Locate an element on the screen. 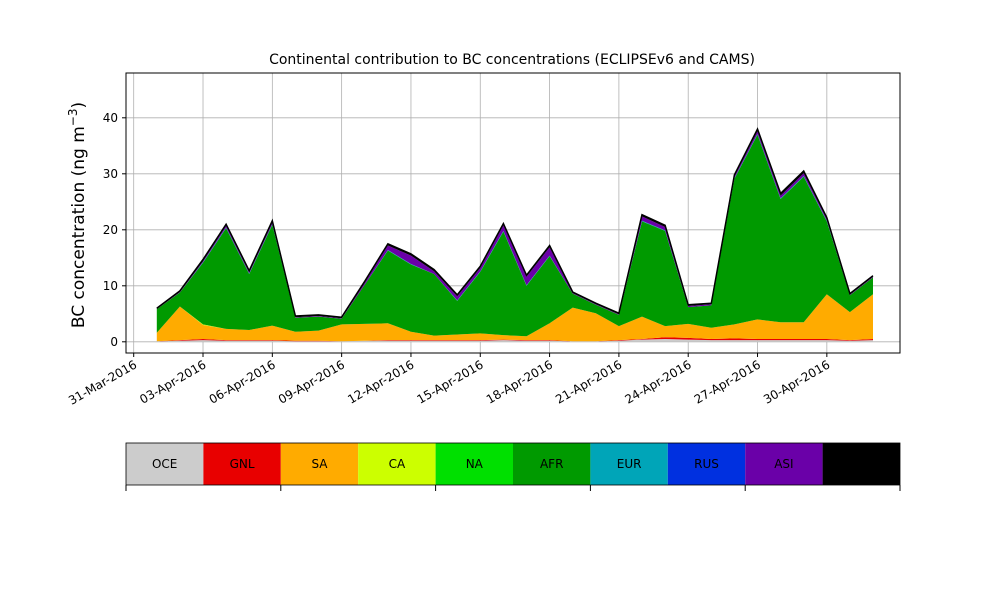  y-tick-label: 40 is located at coordinates (110, 118).